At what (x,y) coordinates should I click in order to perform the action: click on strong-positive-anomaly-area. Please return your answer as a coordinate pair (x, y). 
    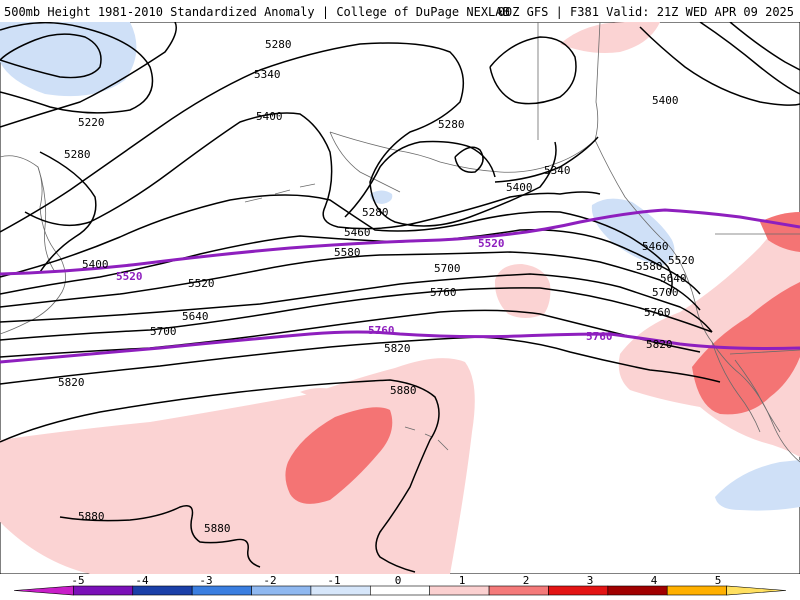
    Looking at the image, I should click on (339, 455).